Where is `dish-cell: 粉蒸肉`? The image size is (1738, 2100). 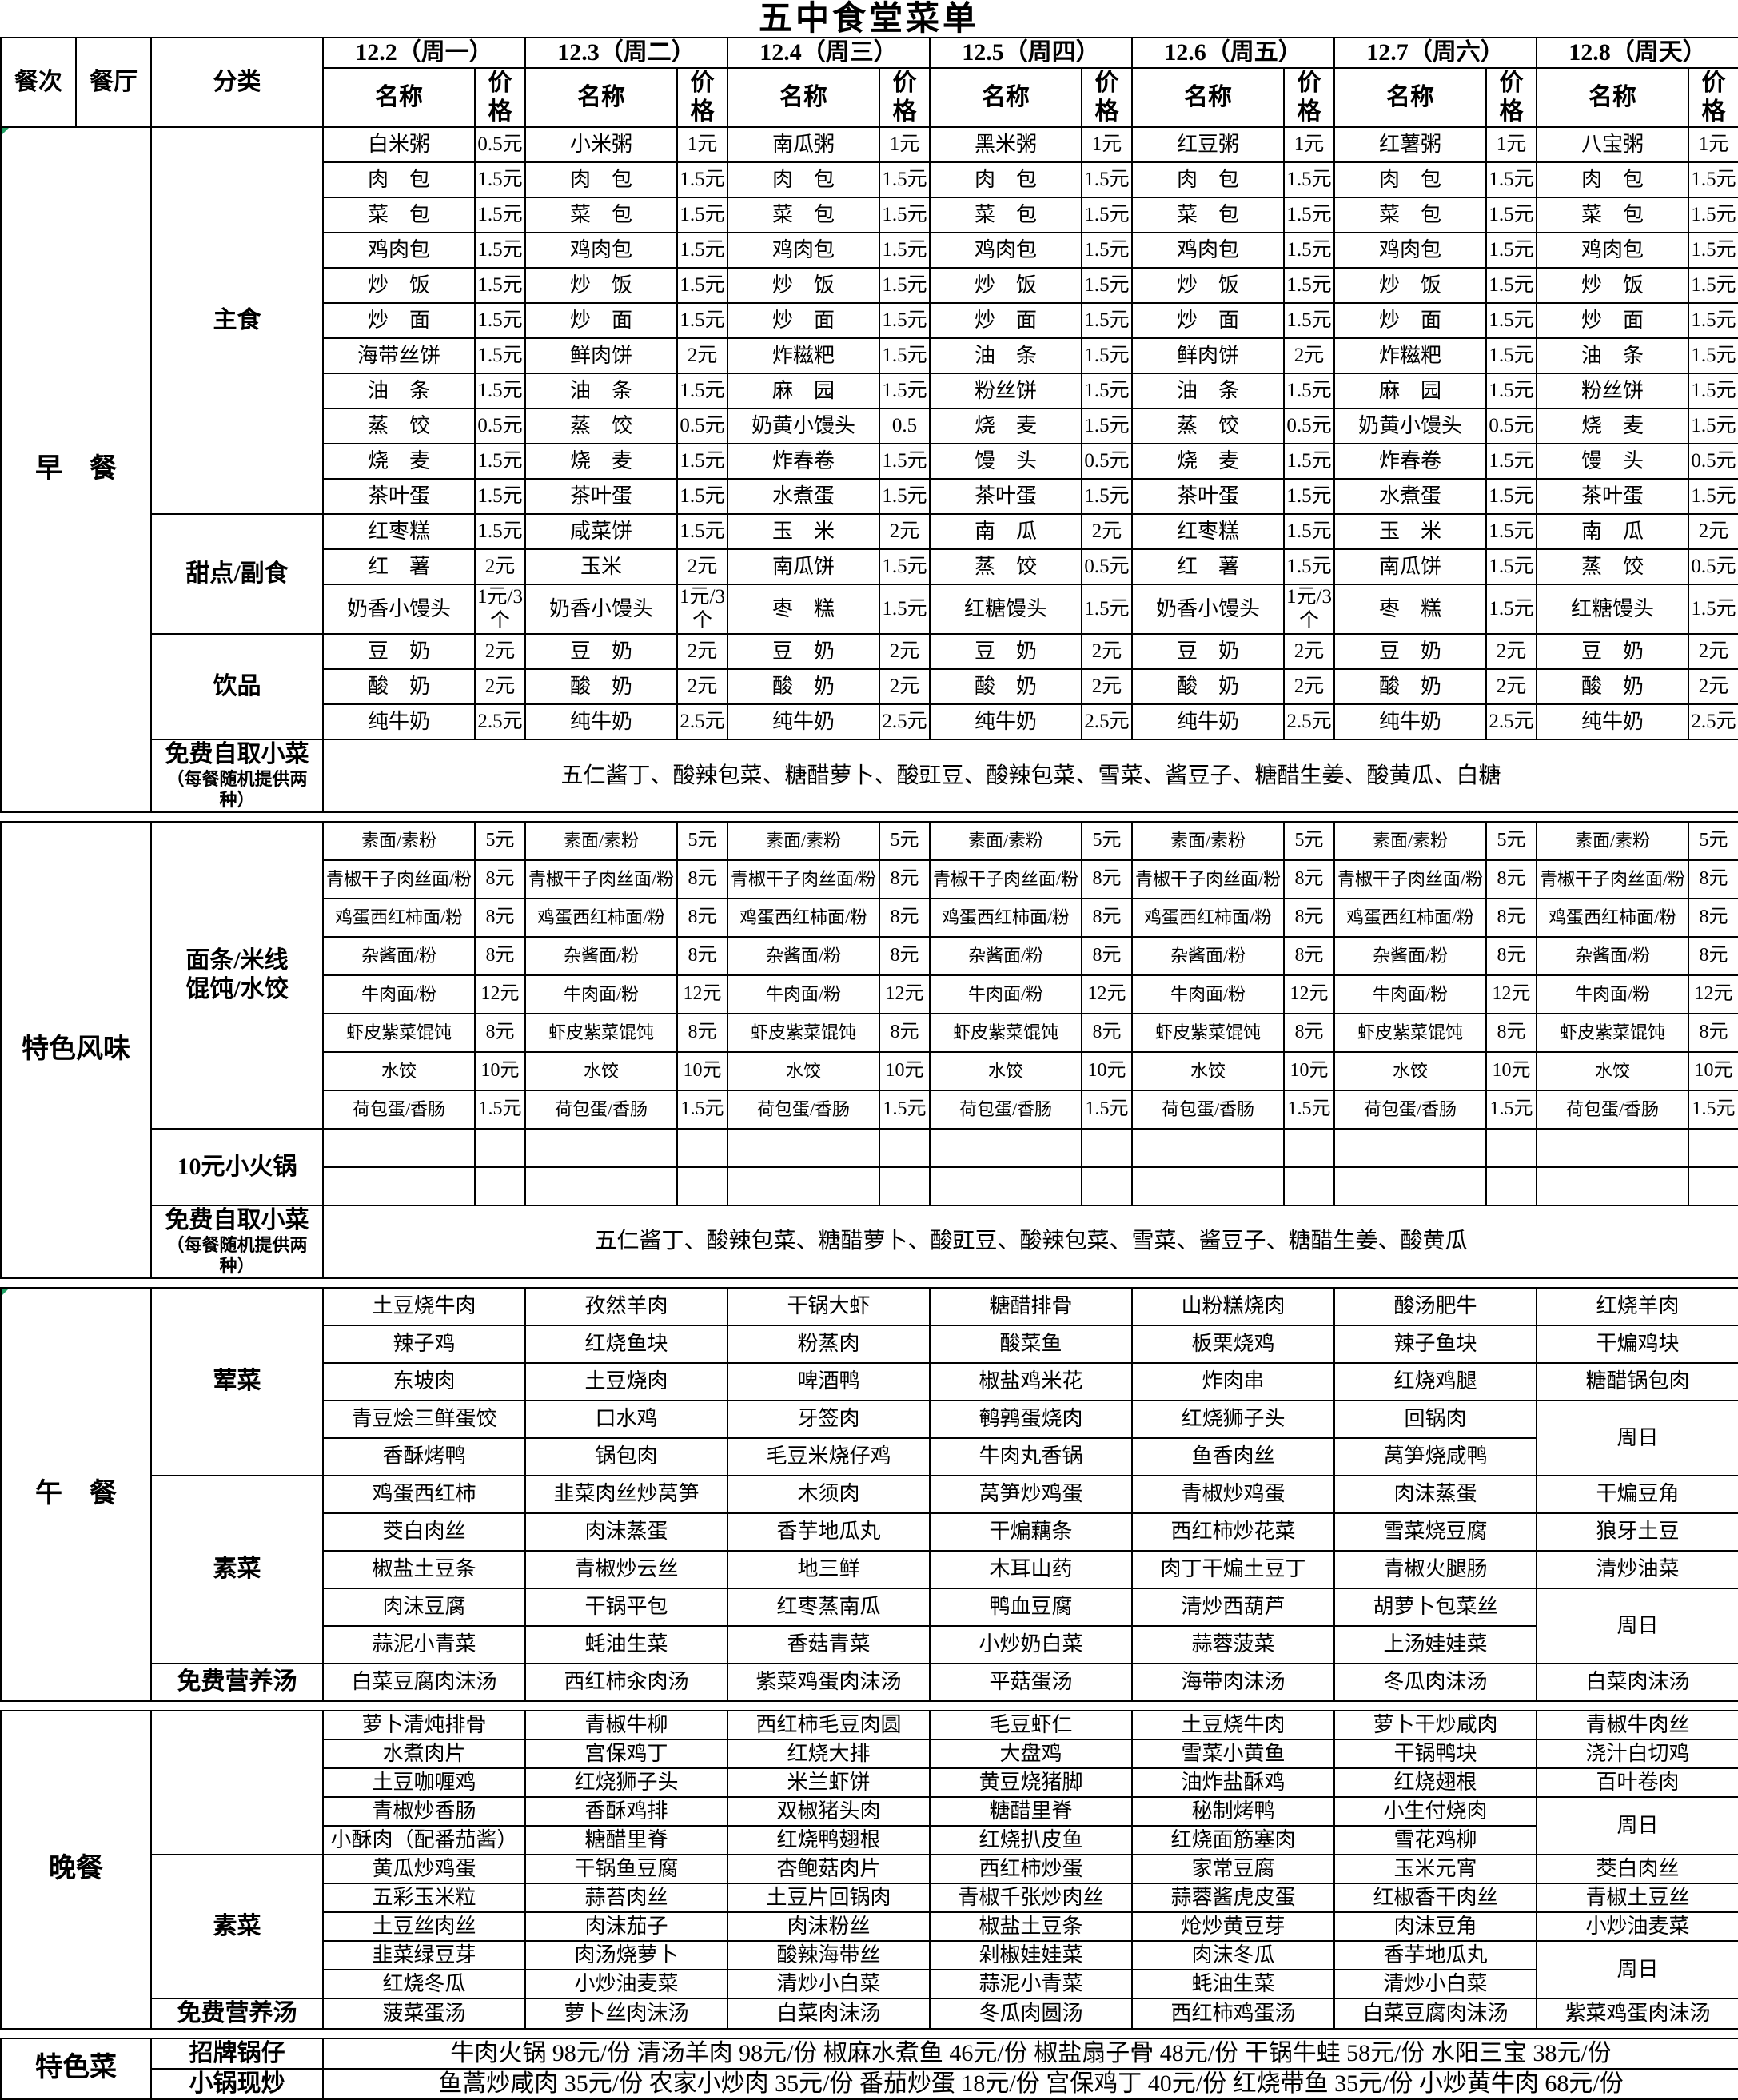
dish-cell: 粉蒸肉 is located at coordinates (829, 1344).